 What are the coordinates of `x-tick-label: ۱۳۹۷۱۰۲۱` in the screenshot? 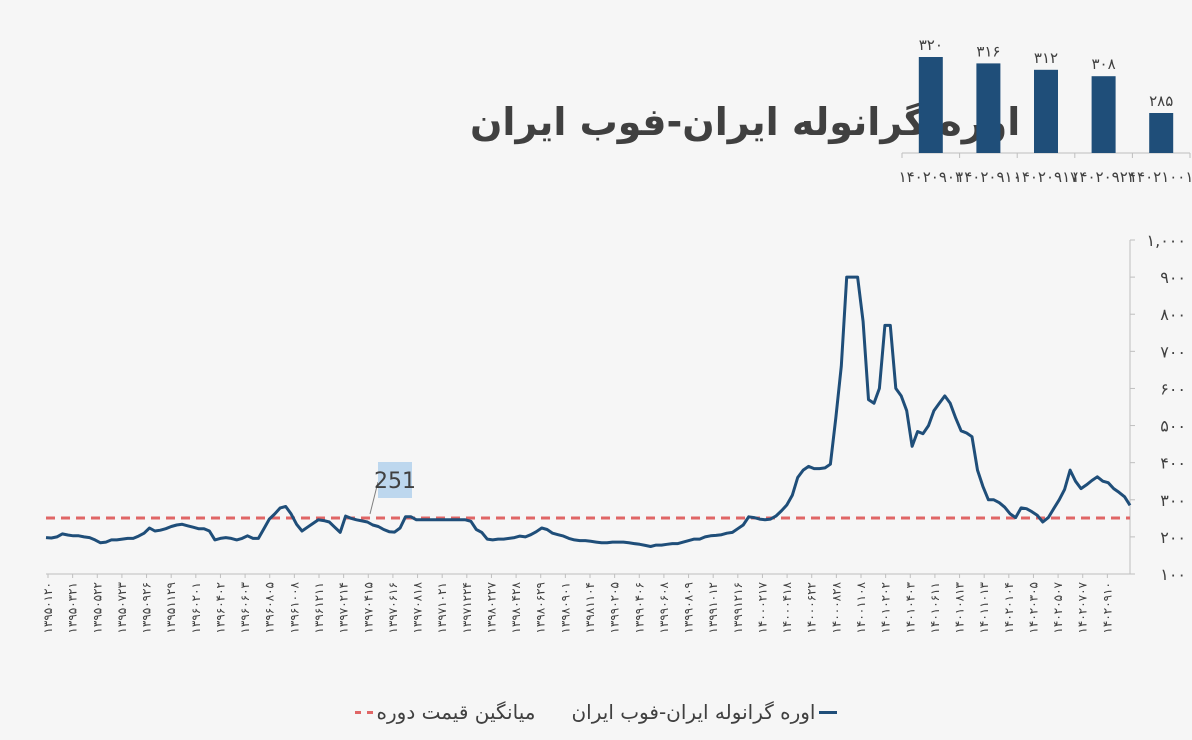 It's located at (442, 608).